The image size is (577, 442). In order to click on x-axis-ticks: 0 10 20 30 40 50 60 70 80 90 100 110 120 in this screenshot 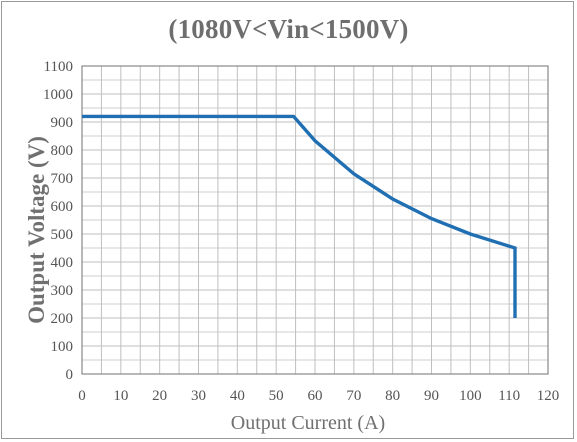, I will do `click(318, 396)`.